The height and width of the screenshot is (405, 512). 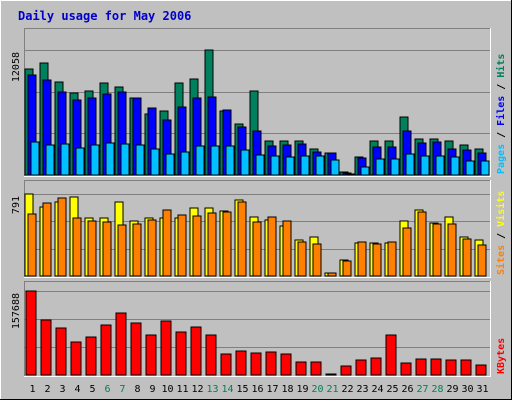 What do you see at coordinates (501, 233) in the screenshot?
I see `legend: Sites / Visits` at bounding box center [501, 233].